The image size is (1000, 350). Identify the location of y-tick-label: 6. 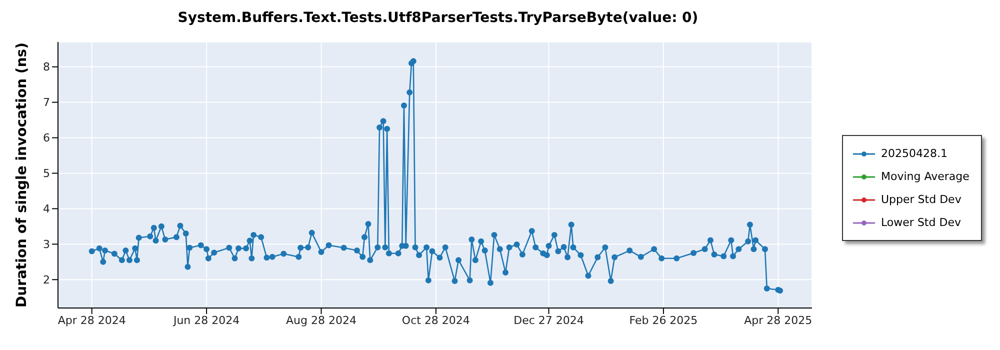
(46, 138).